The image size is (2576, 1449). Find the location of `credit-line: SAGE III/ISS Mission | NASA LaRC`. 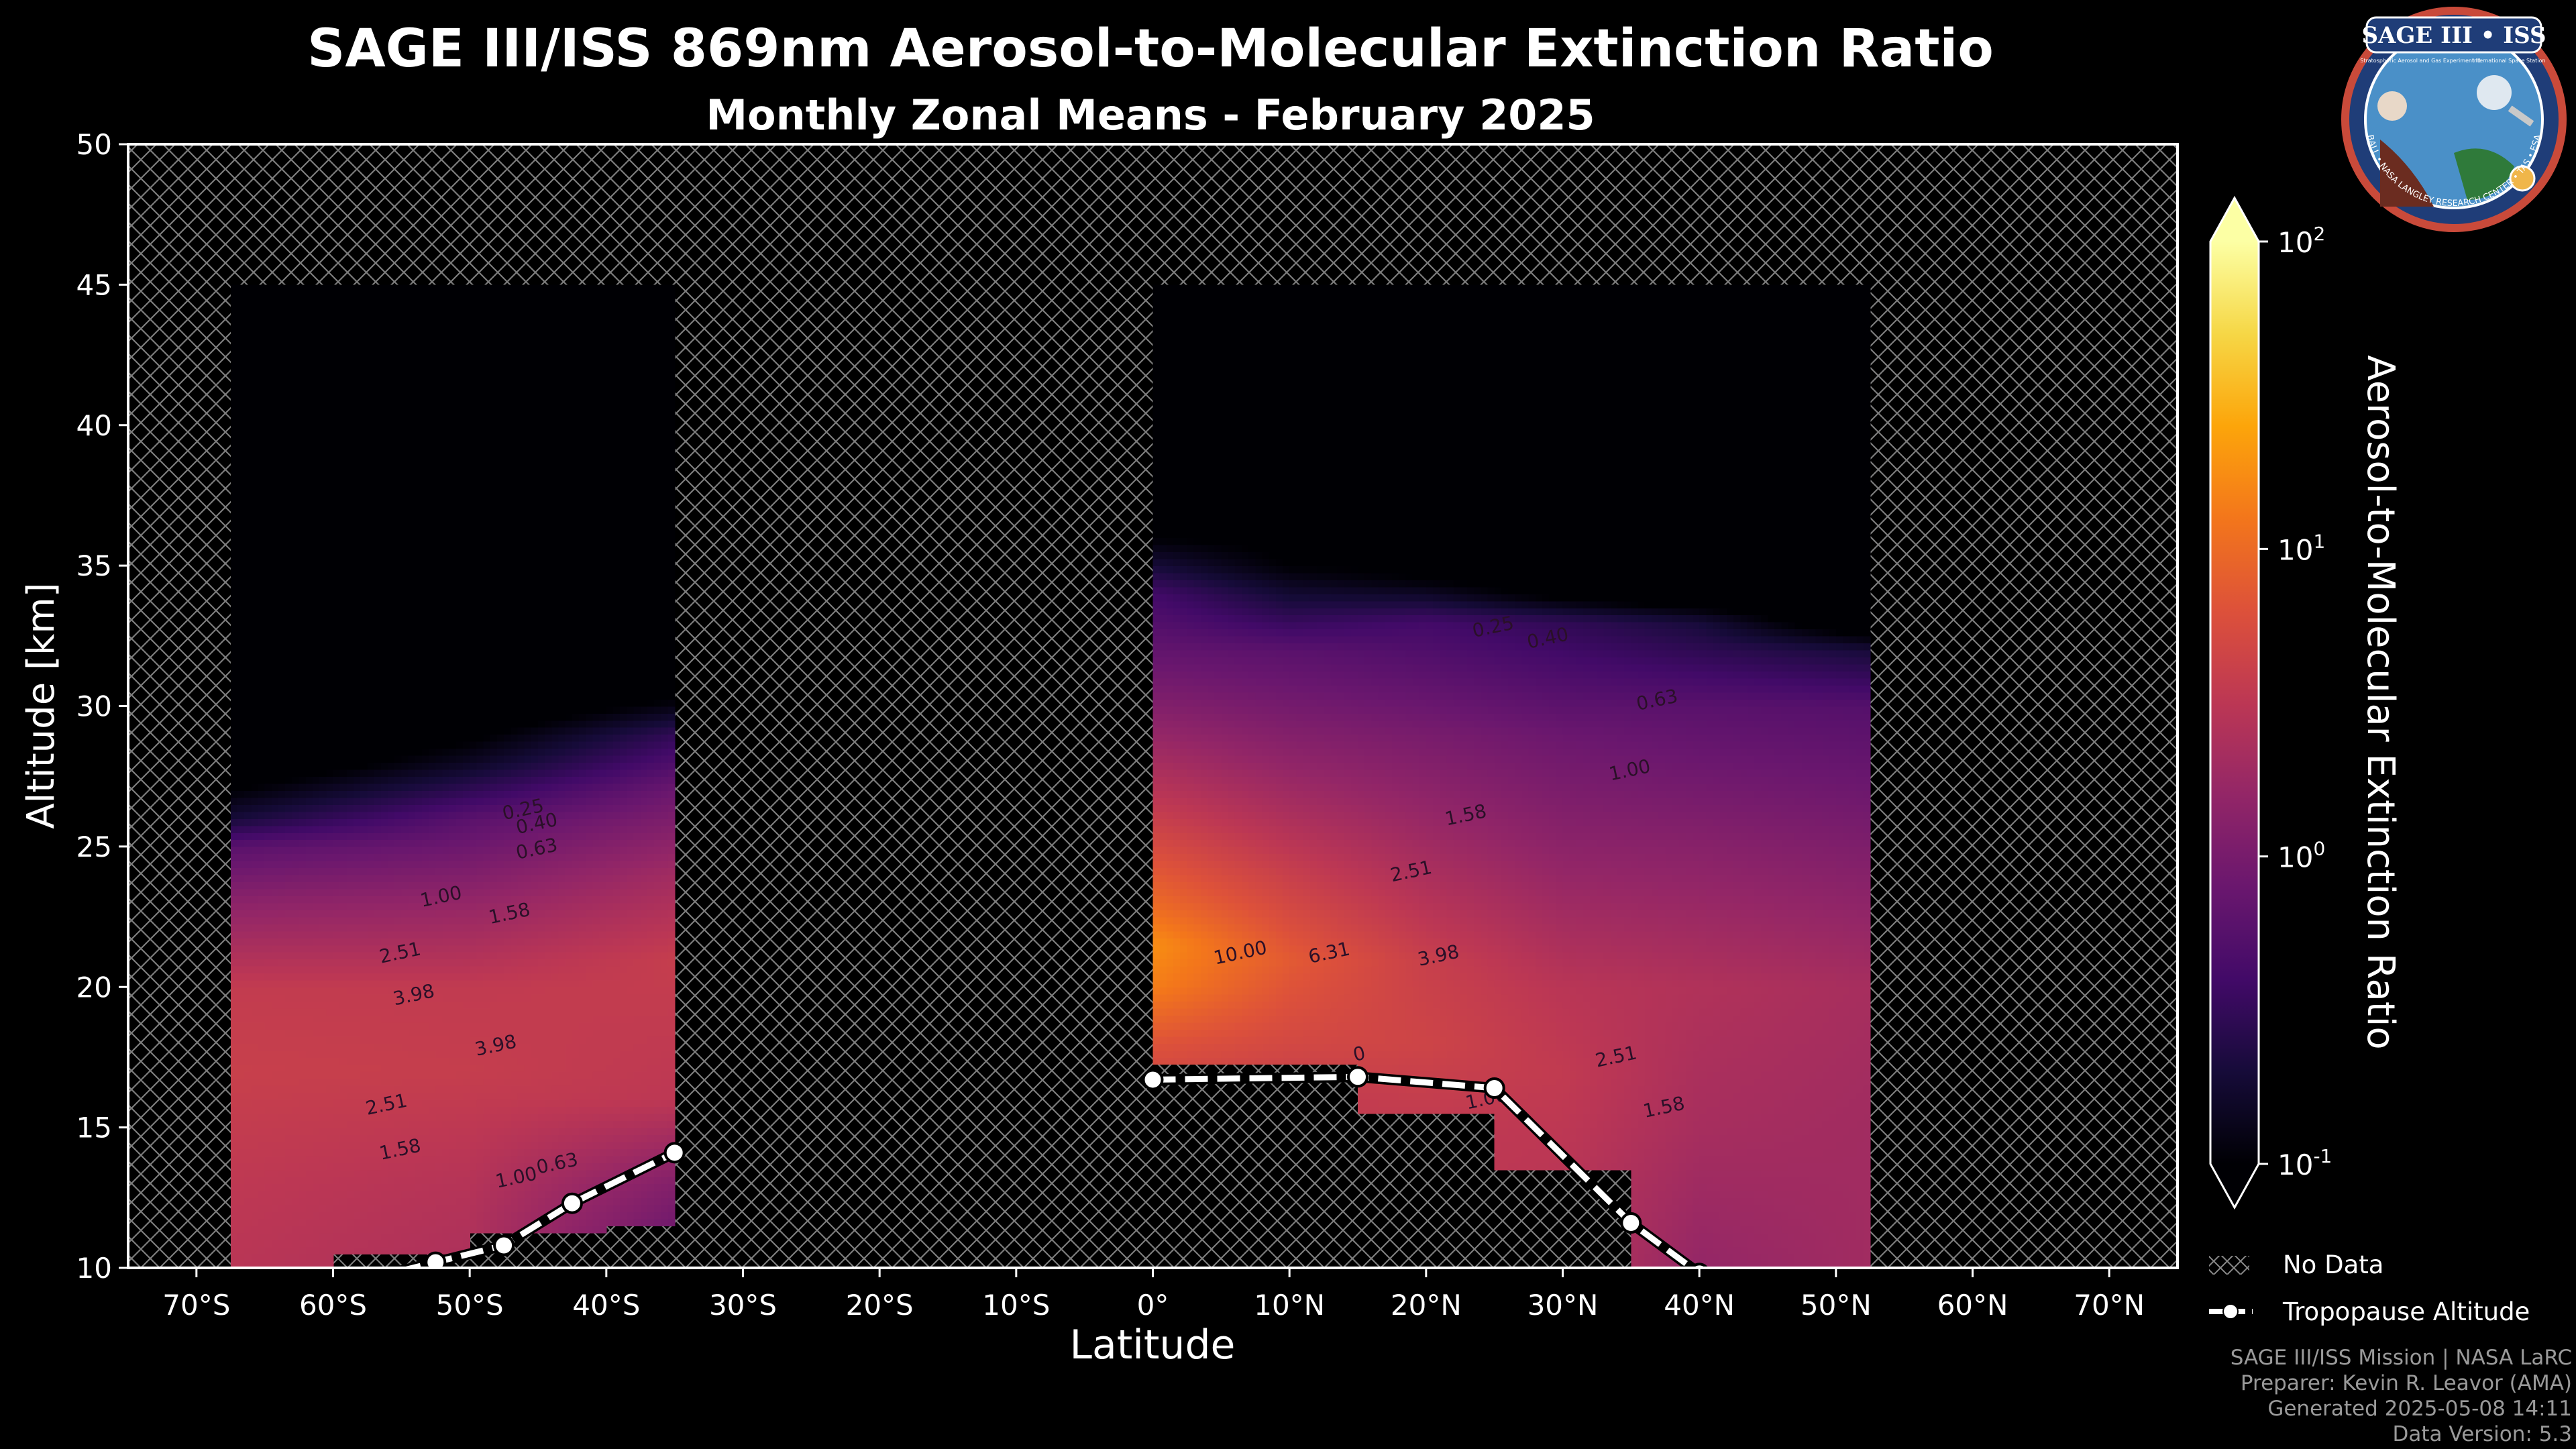

credit-line: SAGE III/ISS Mission | NASA LaRC is located at coordinates (2401, 1358).